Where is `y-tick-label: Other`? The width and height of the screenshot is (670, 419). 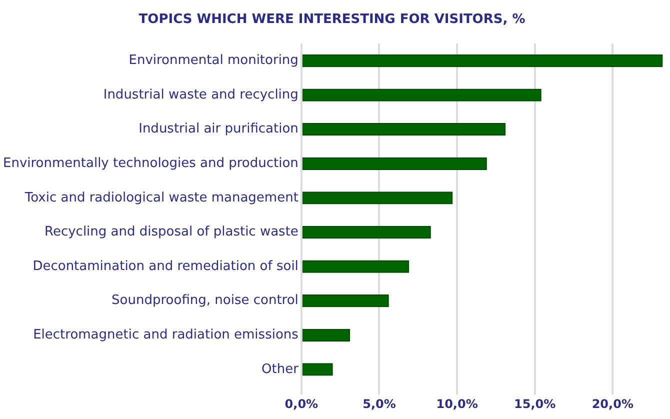
y-tick-label: Other is located at coordinates (281, 369).